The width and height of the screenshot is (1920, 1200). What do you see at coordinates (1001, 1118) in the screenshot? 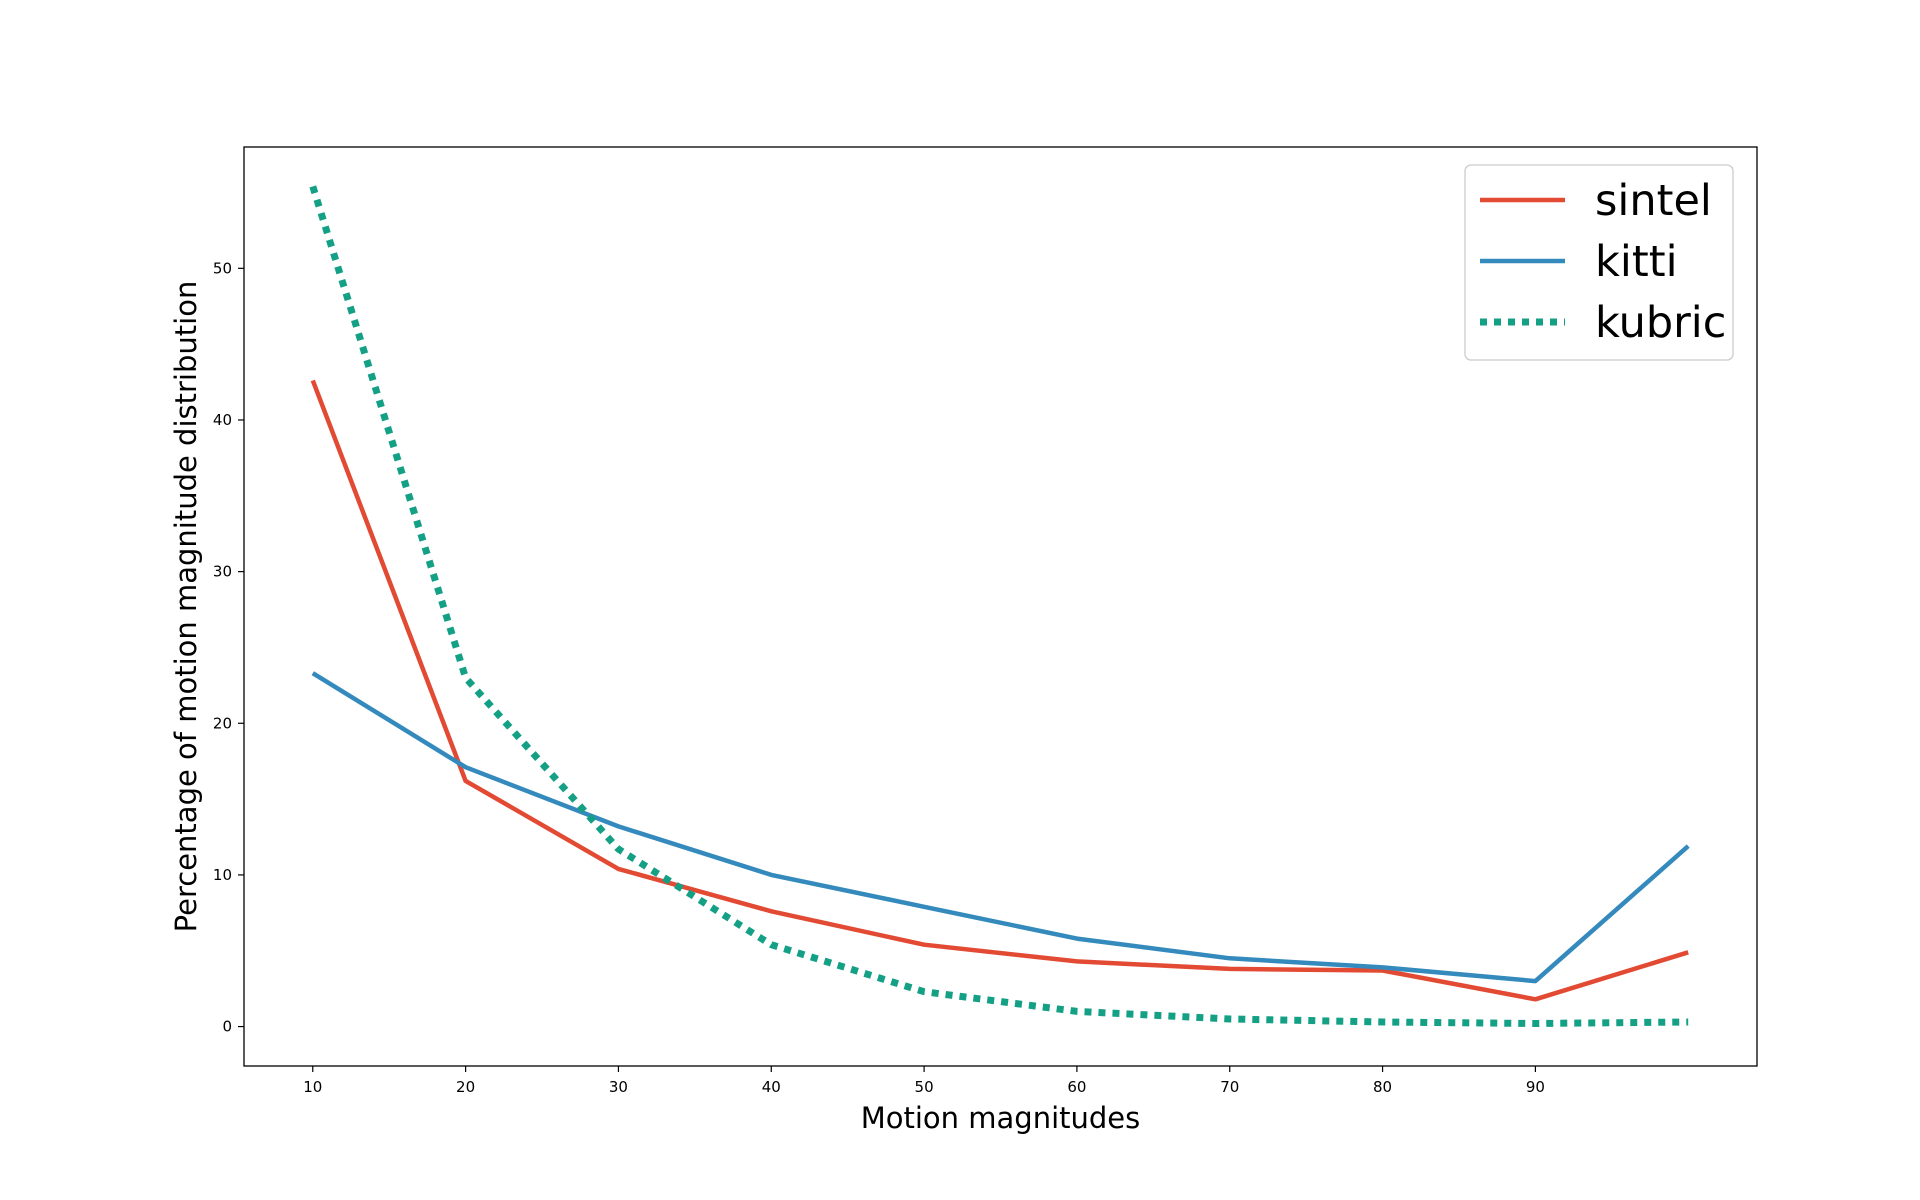
I see `x-axis-label: Motion magnitudes` at bounding box center [1001, 1118].